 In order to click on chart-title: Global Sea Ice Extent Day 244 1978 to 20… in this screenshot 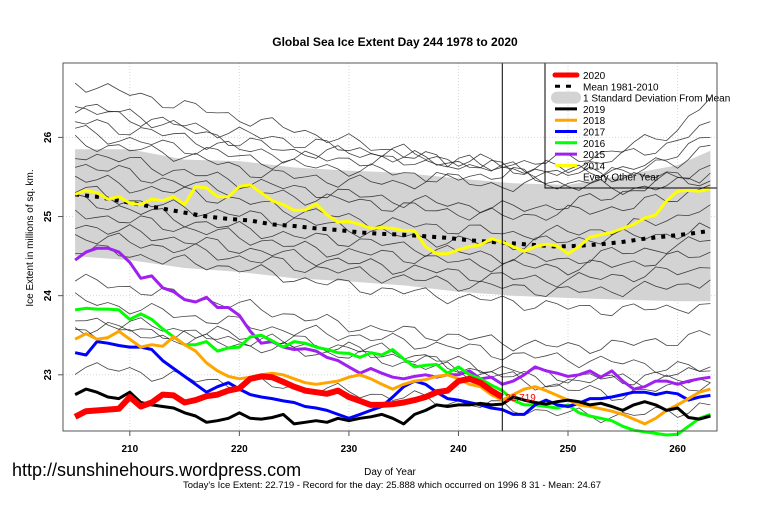, I will do `click(395, 42)`.